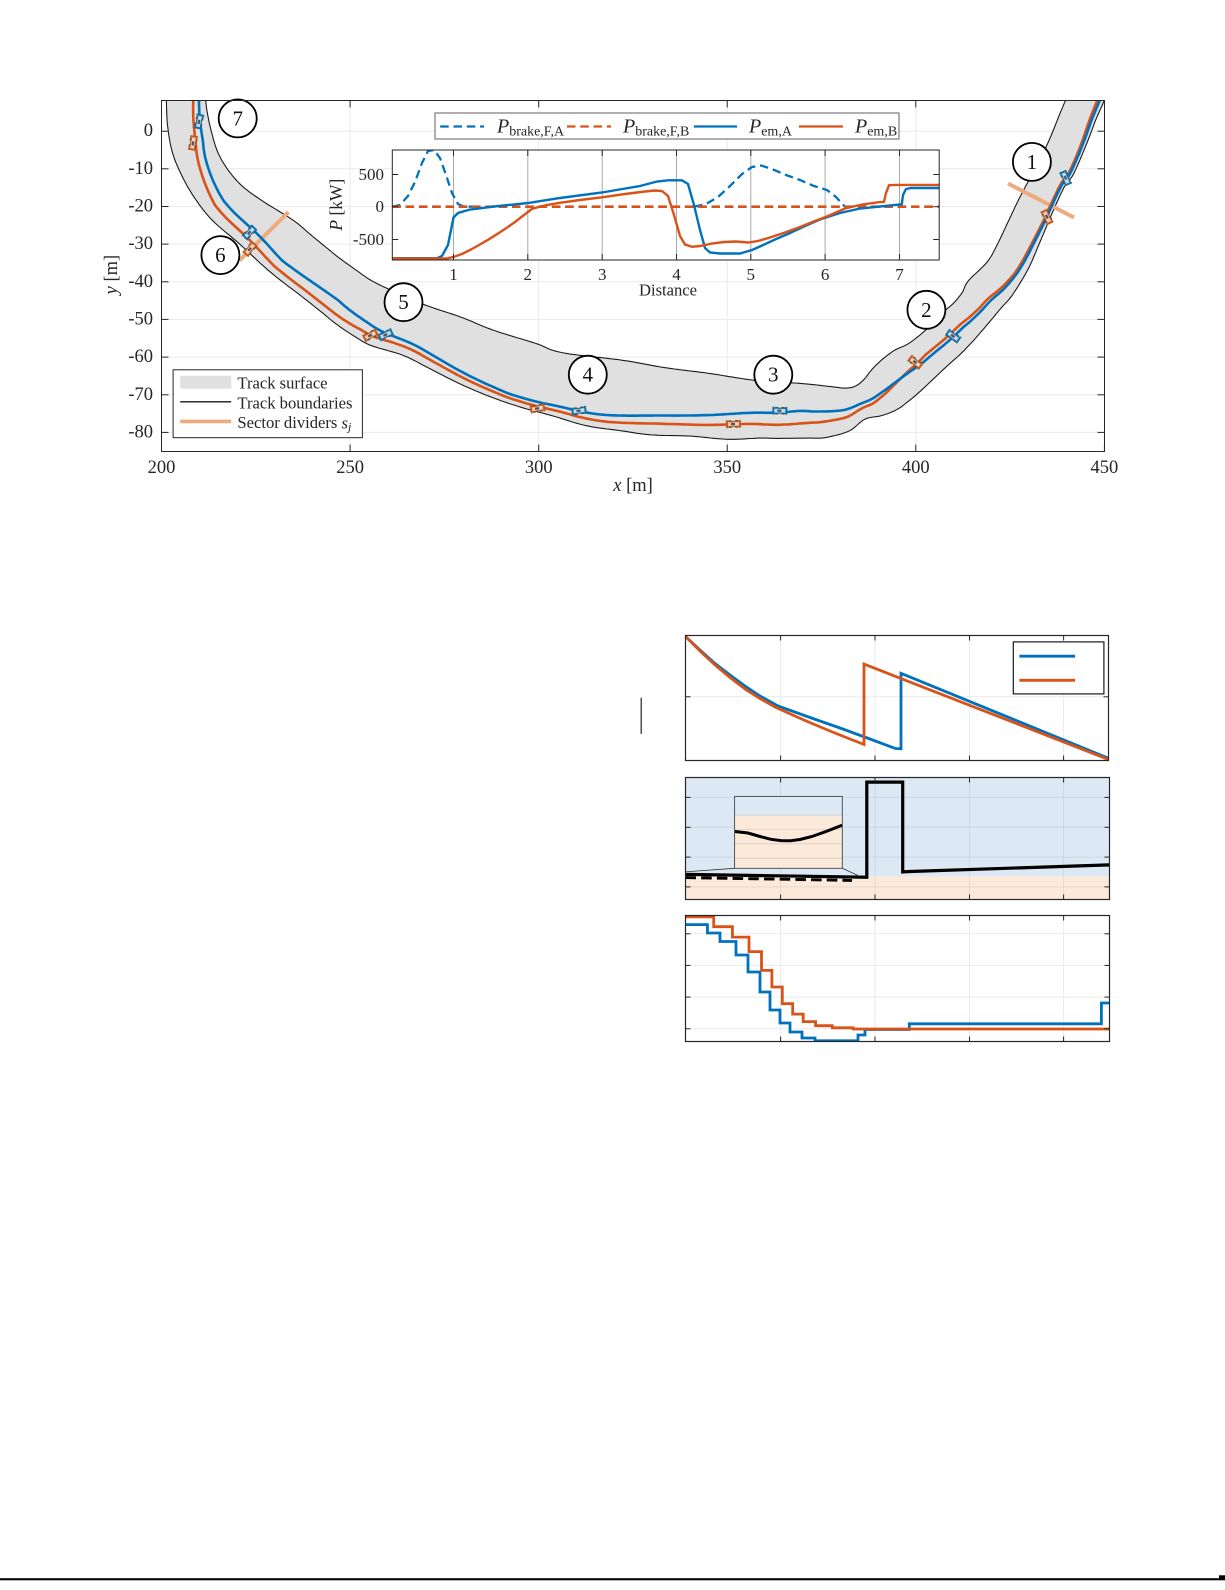 The height and width of the screenshot is (1590, 1225). I want to click on svg-text: Pem,A, so click(770, 128).